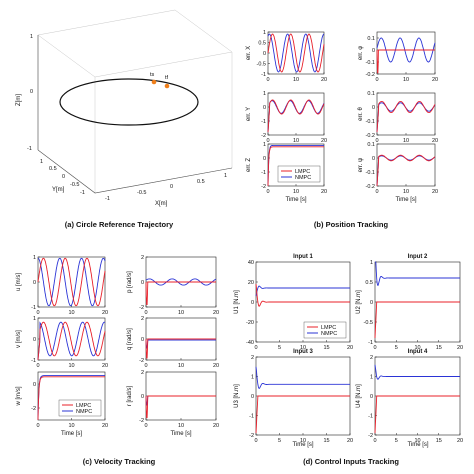 The width and height of the screenshot is (474, 474). Describe the element at coordinates (29, 149) in the screenshot. I see `z-tick-3: -1` at that location.